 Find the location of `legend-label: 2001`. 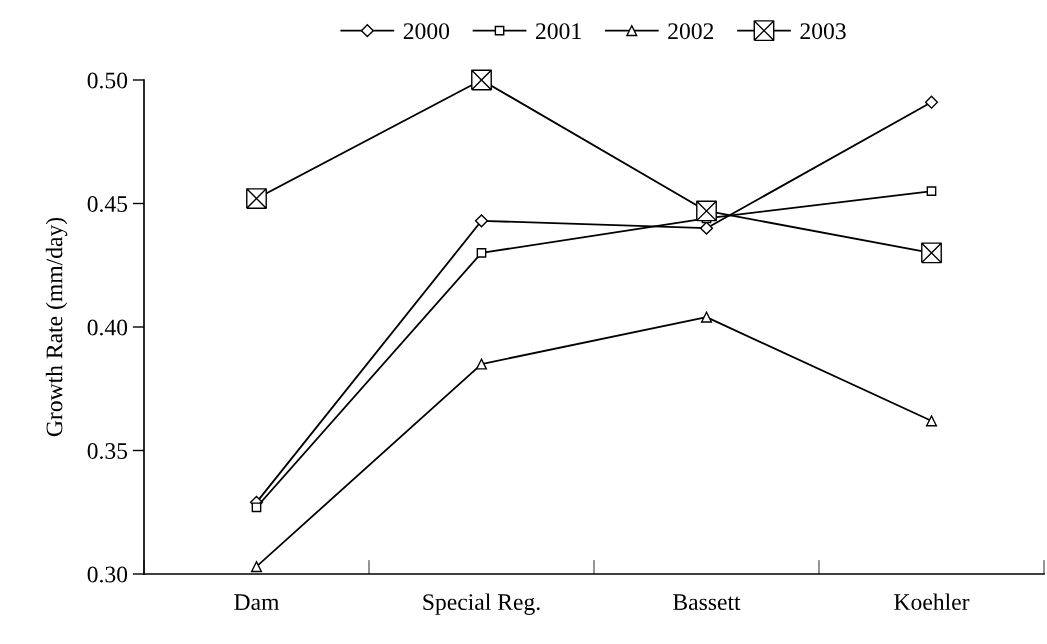

legend-label: 2001 is located at coordinates (558, 31).